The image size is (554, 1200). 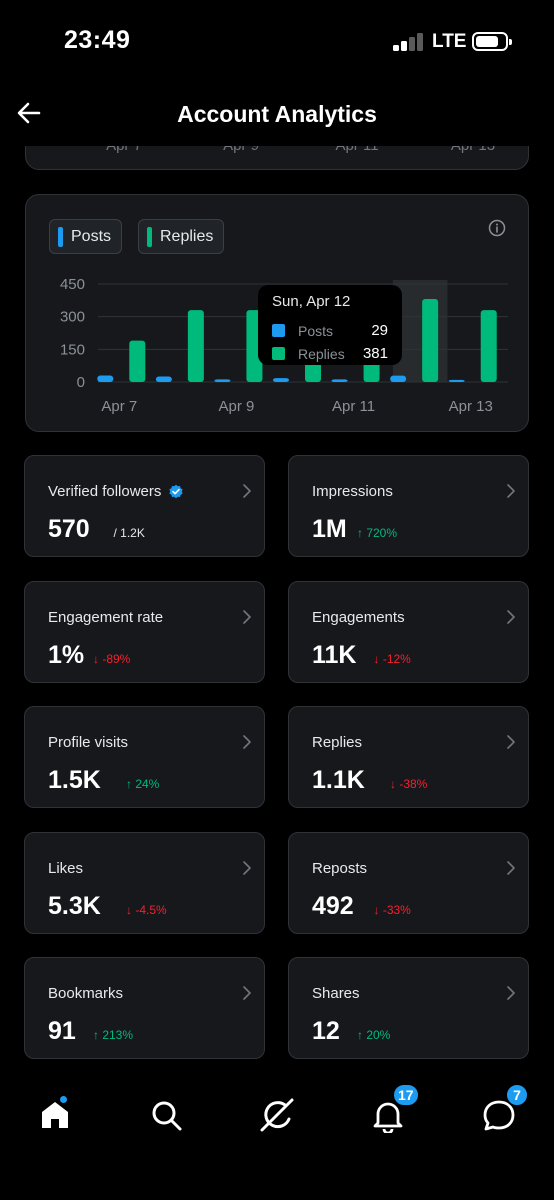 I want to click on signal-icon, so click(x=410, y=42).